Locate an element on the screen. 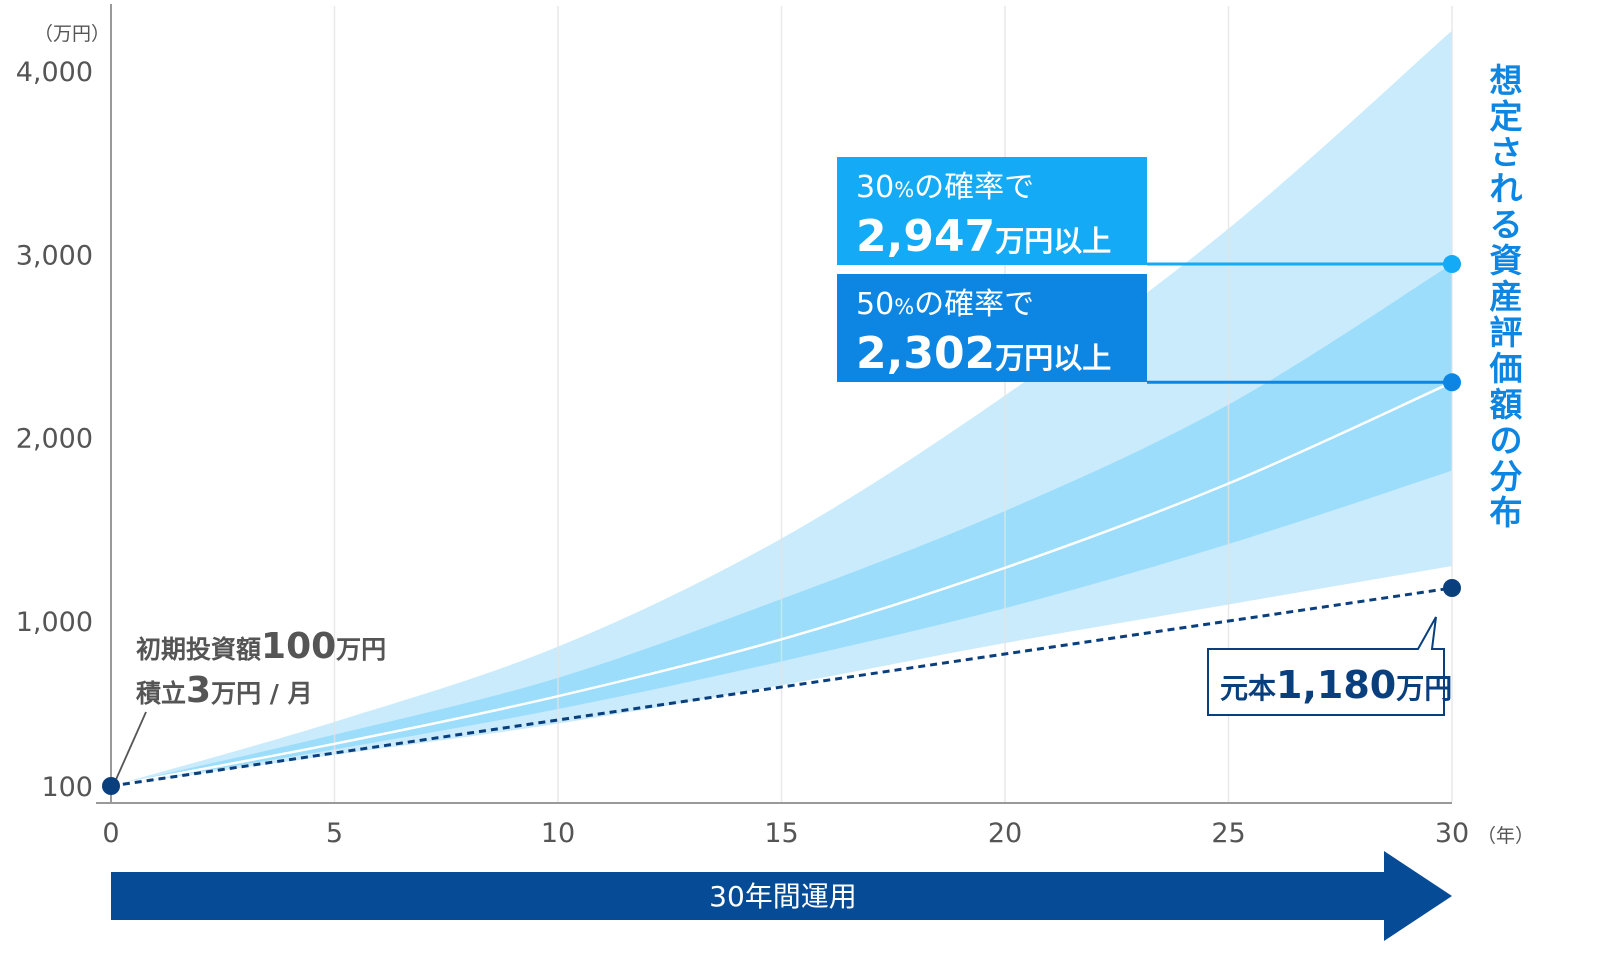 This screenshot has height=968, width=1600. principal-end-marker is located at coordinates (1452, 588).